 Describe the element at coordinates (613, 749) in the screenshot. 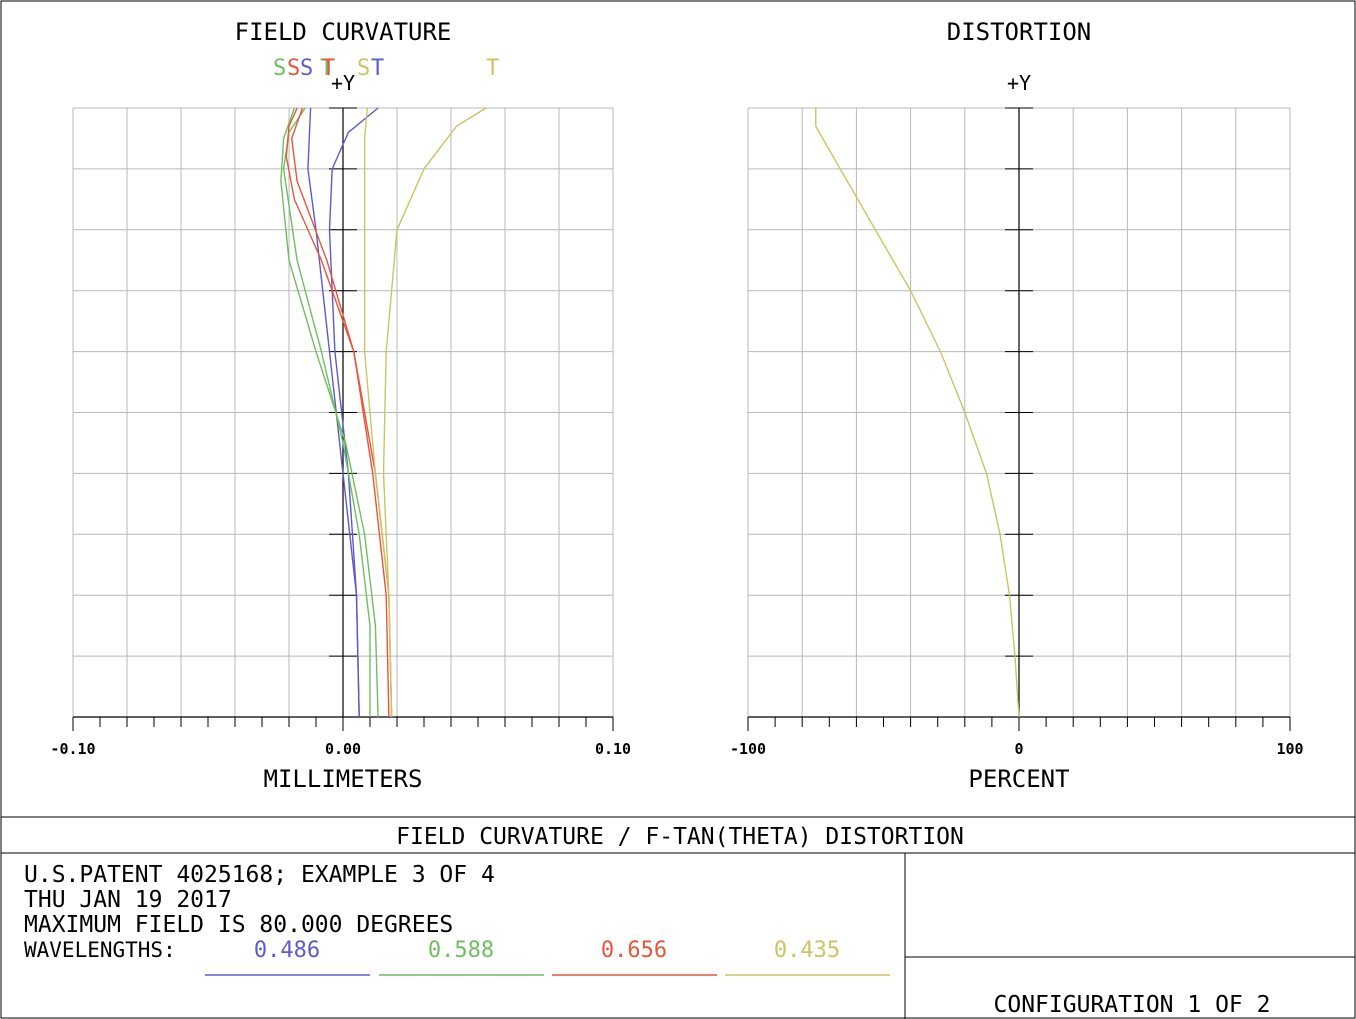

I see `x-tick-label: 0.10` at that location.